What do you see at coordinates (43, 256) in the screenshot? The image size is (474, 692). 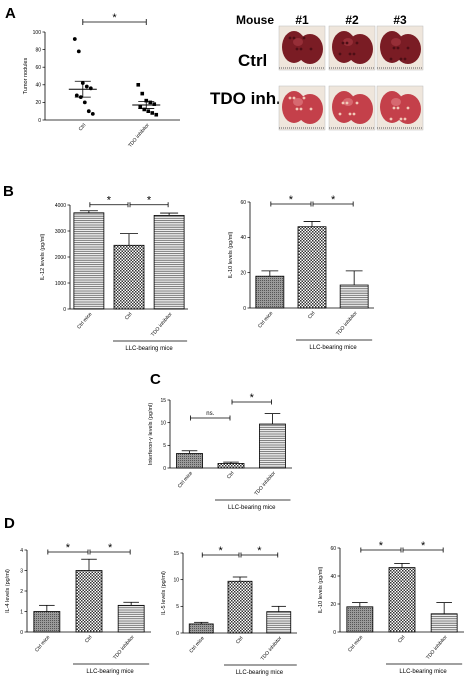 I see `y-axis-label: IL-12 levels (pg/ml)` at bounding box center [43, 256].